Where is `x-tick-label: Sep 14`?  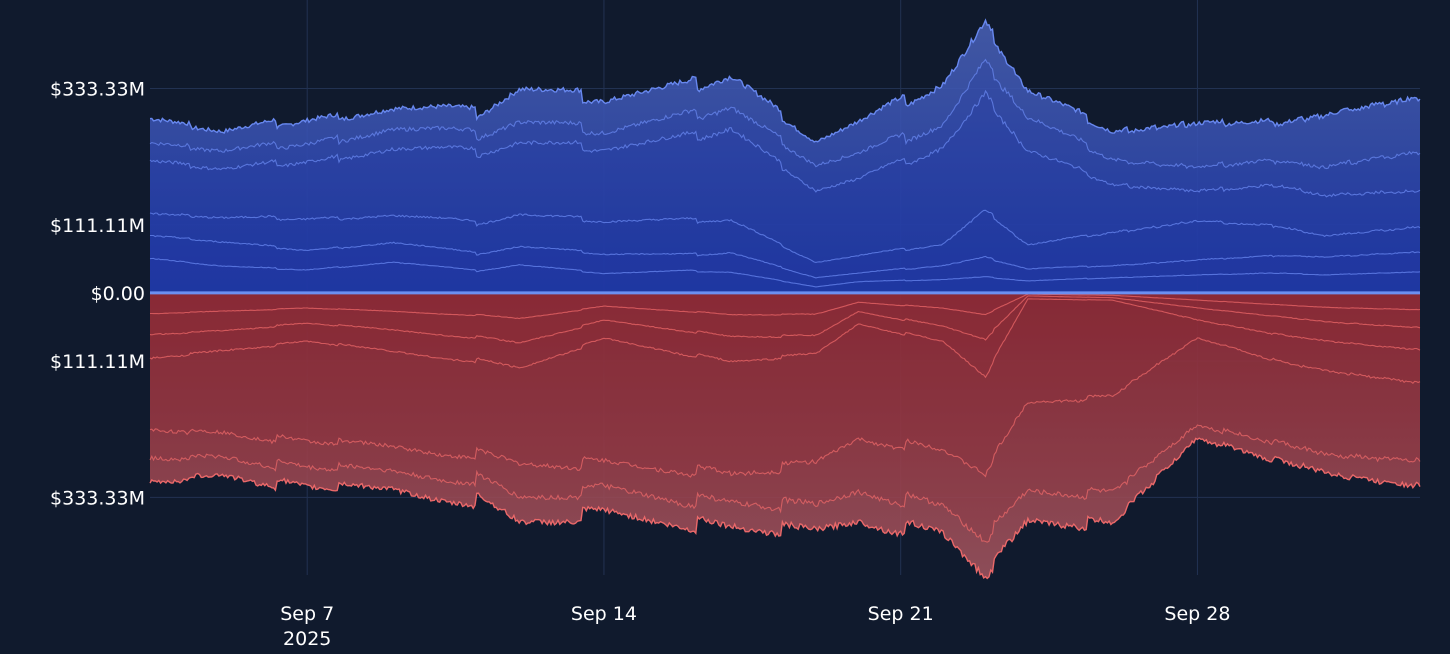
x-tick-label: Sep 14 is located at coordinates (604, 614).